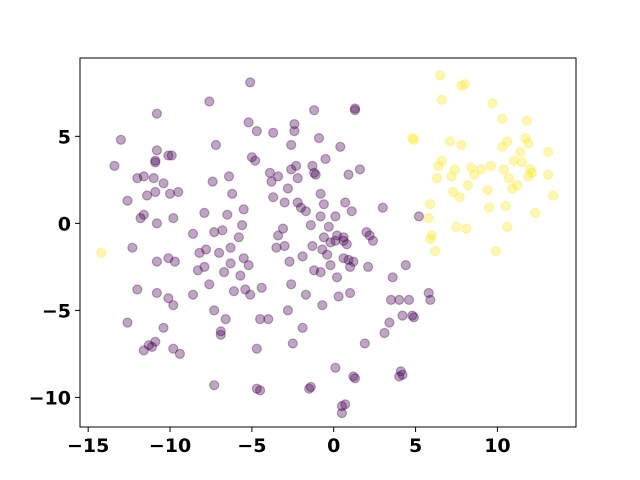 Image resolution: width=640 pixels, height=480 pixels. Describe the element at coordinates (64, 137) in the screenshot. I see `y-tick-label: 5` at that location.